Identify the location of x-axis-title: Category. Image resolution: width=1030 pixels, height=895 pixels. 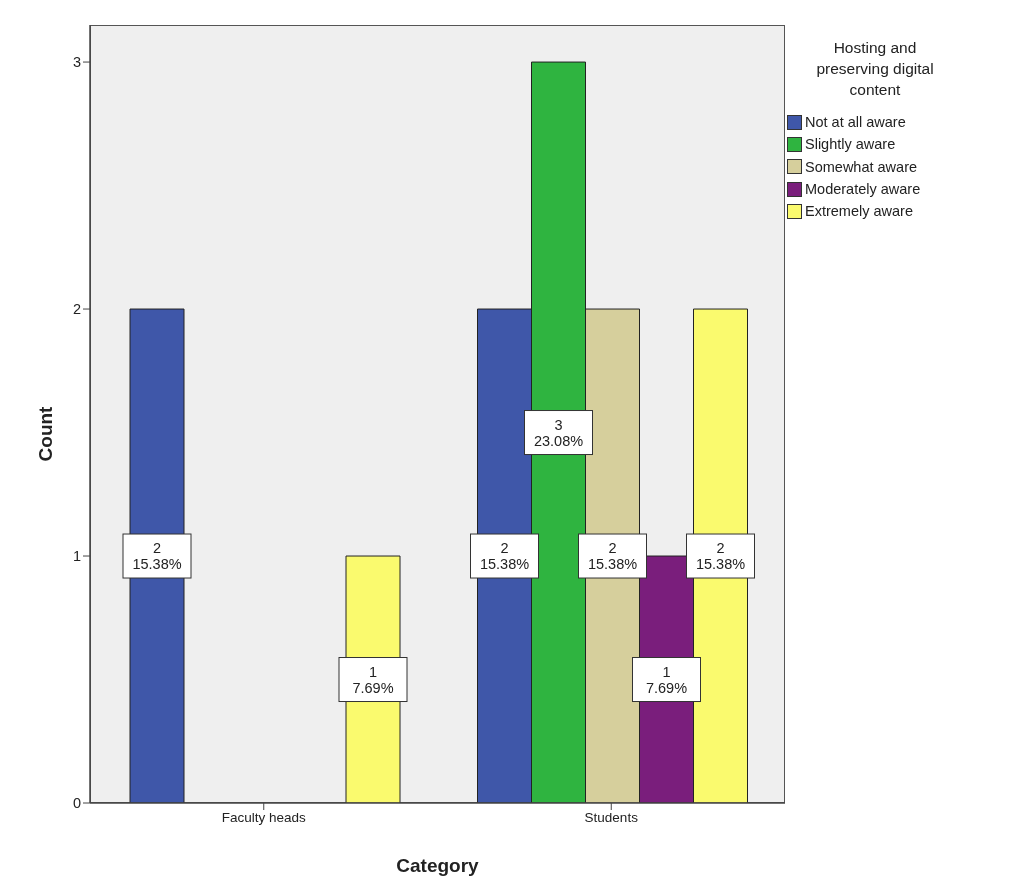
(438, 865).